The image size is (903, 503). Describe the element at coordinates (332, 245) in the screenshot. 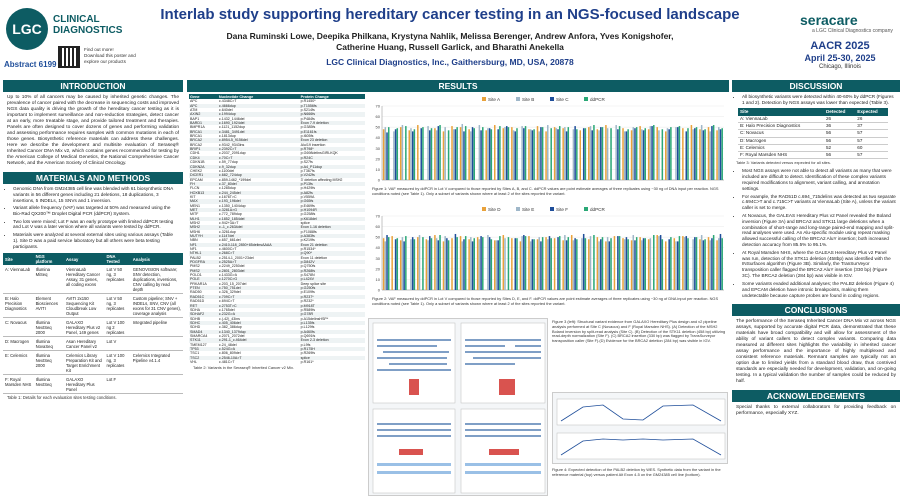

I see `table-cell: Exon 21 deletion` at that location.